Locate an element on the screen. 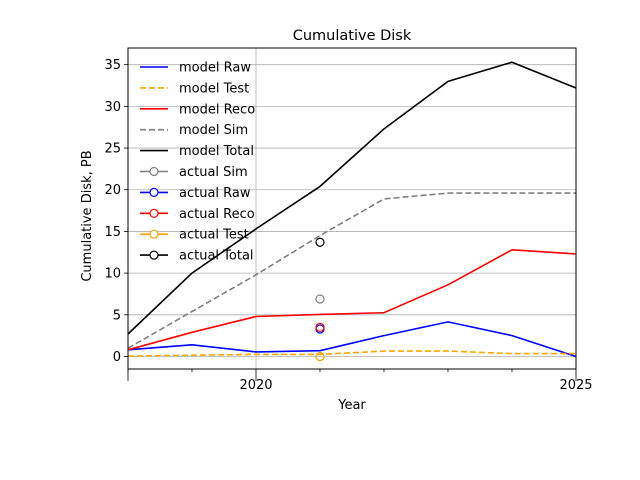 This screenshot has width=640, height=480. y-tick-label-0: 0 is located at coordinates (117, 357).